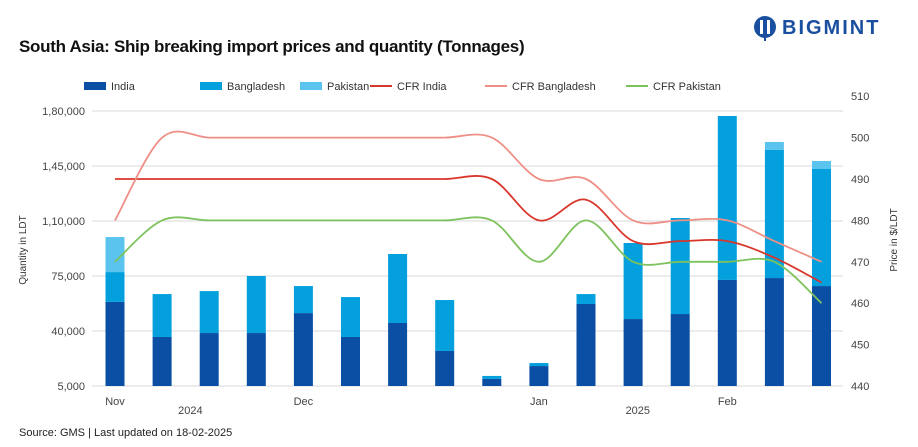  I want to click on y2-tick-label: 440, so click(860, 387).